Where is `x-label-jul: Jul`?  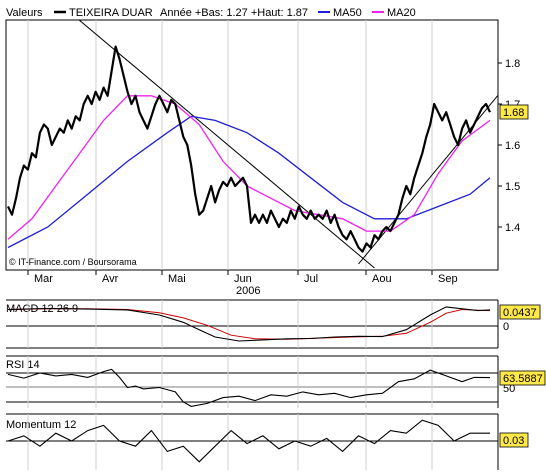 x-label-jul: Jul is located at coordinates (311, 279).